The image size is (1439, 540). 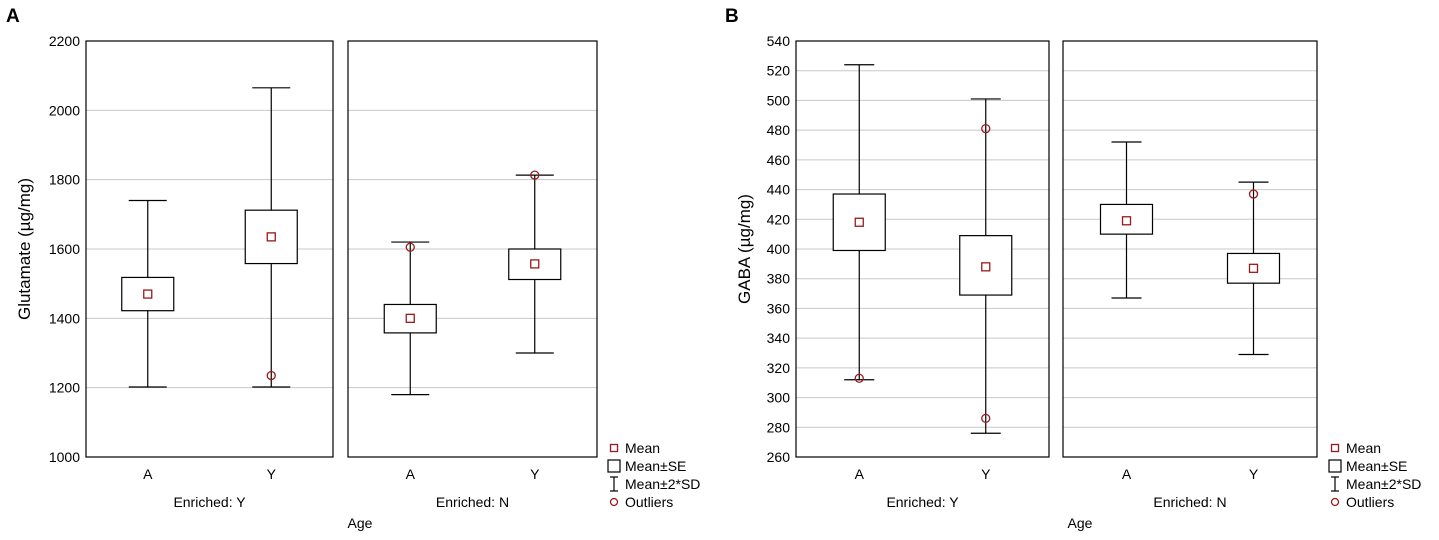 What do you see at coordinates (64, 318) in the screenshot?
I see `y-tick-label: 1400` at bounding box center [64, 318].